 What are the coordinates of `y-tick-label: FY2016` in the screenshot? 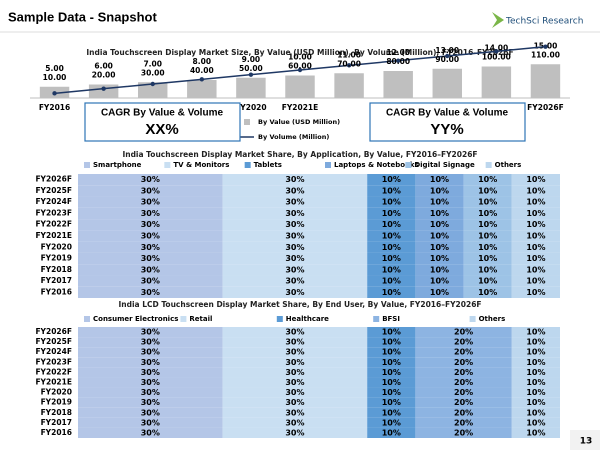 It's located at (56, 432).